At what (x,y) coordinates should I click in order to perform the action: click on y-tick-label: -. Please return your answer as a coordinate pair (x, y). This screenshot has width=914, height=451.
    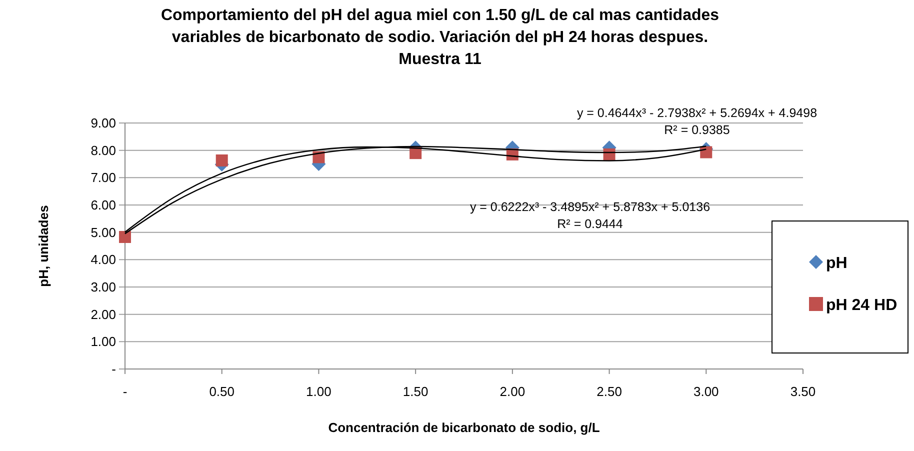
    Looking at the image, I should click on (114, 369).